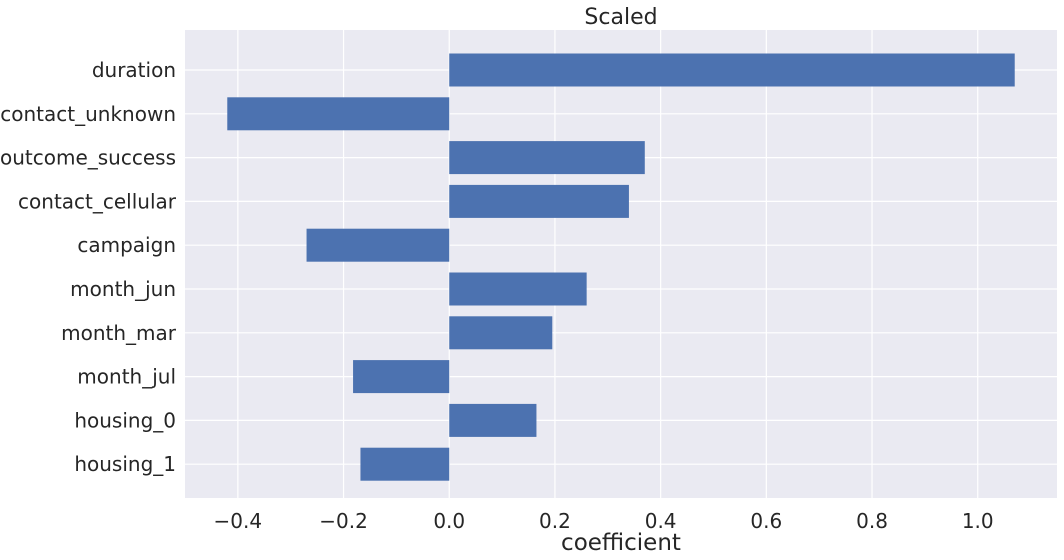  What do you see at coordinates (378, 245) in the screenshot?
I see `bar-campaign` at bounding box center [378, 245].